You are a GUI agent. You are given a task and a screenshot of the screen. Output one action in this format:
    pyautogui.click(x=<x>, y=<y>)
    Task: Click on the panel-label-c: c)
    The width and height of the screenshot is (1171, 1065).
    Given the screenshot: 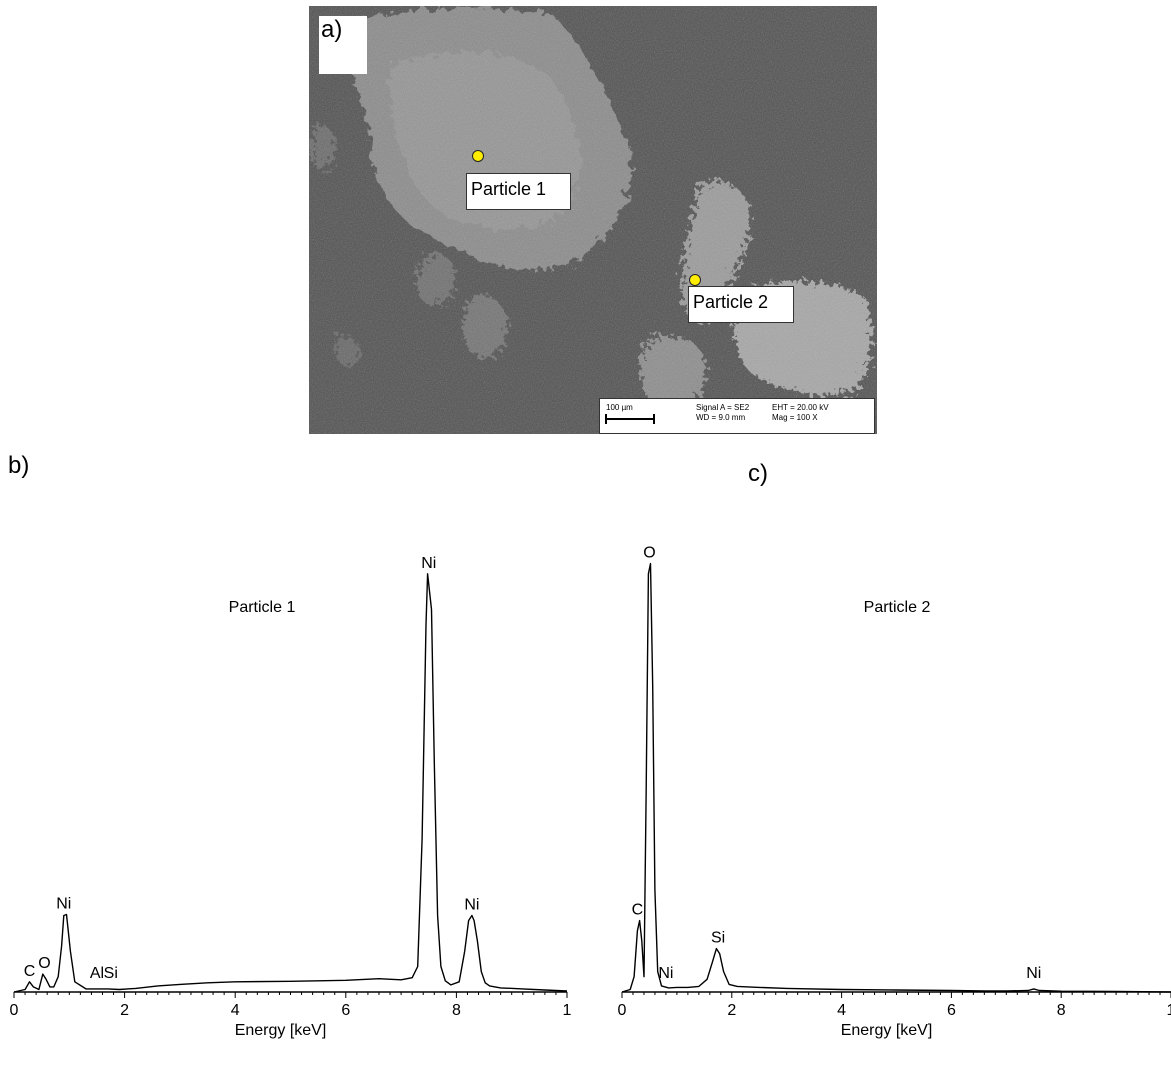 What is the action you would take?
    pyautogui.click(x=758, y=473)
    